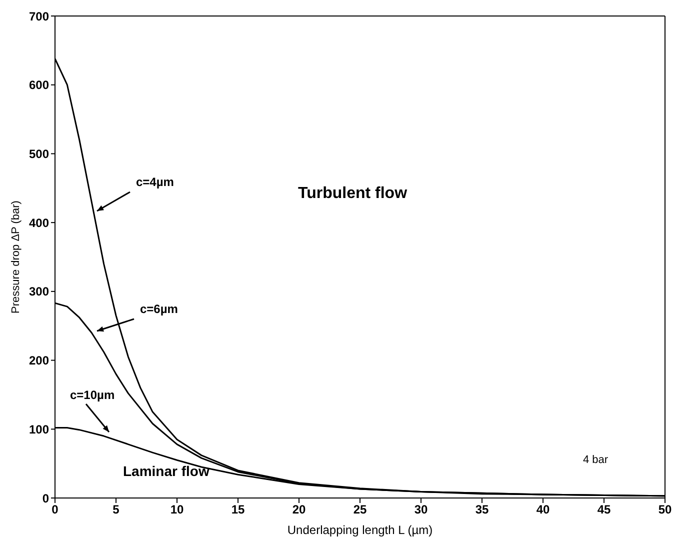  I want to click on x-tick-label: 25, so click(360, 509).